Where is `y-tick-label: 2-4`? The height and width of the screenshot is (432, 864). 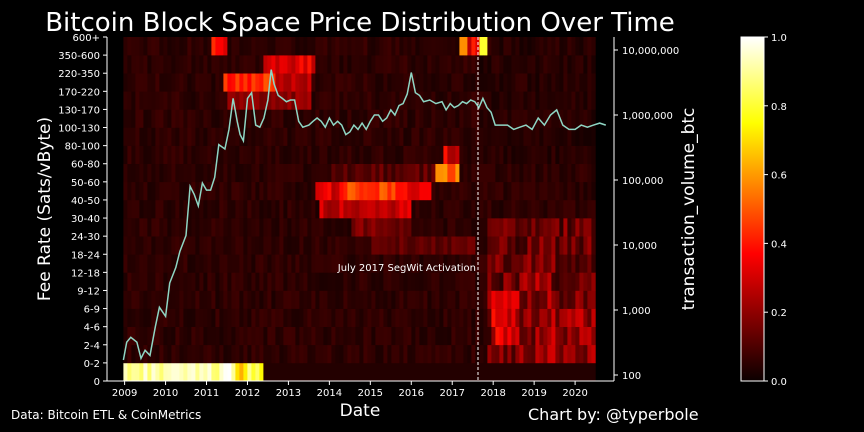 y-tick-label: 2-4 is located at coordinates (92, 346).